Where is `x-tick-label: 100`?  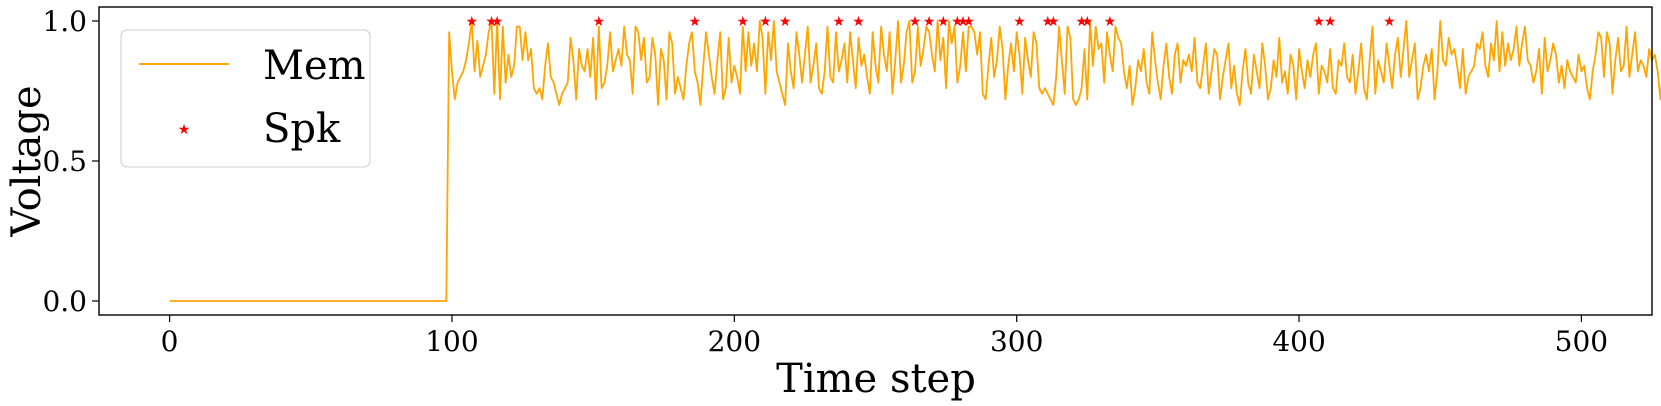 x-tick-label: 100 is located at coordinates (451, 341).